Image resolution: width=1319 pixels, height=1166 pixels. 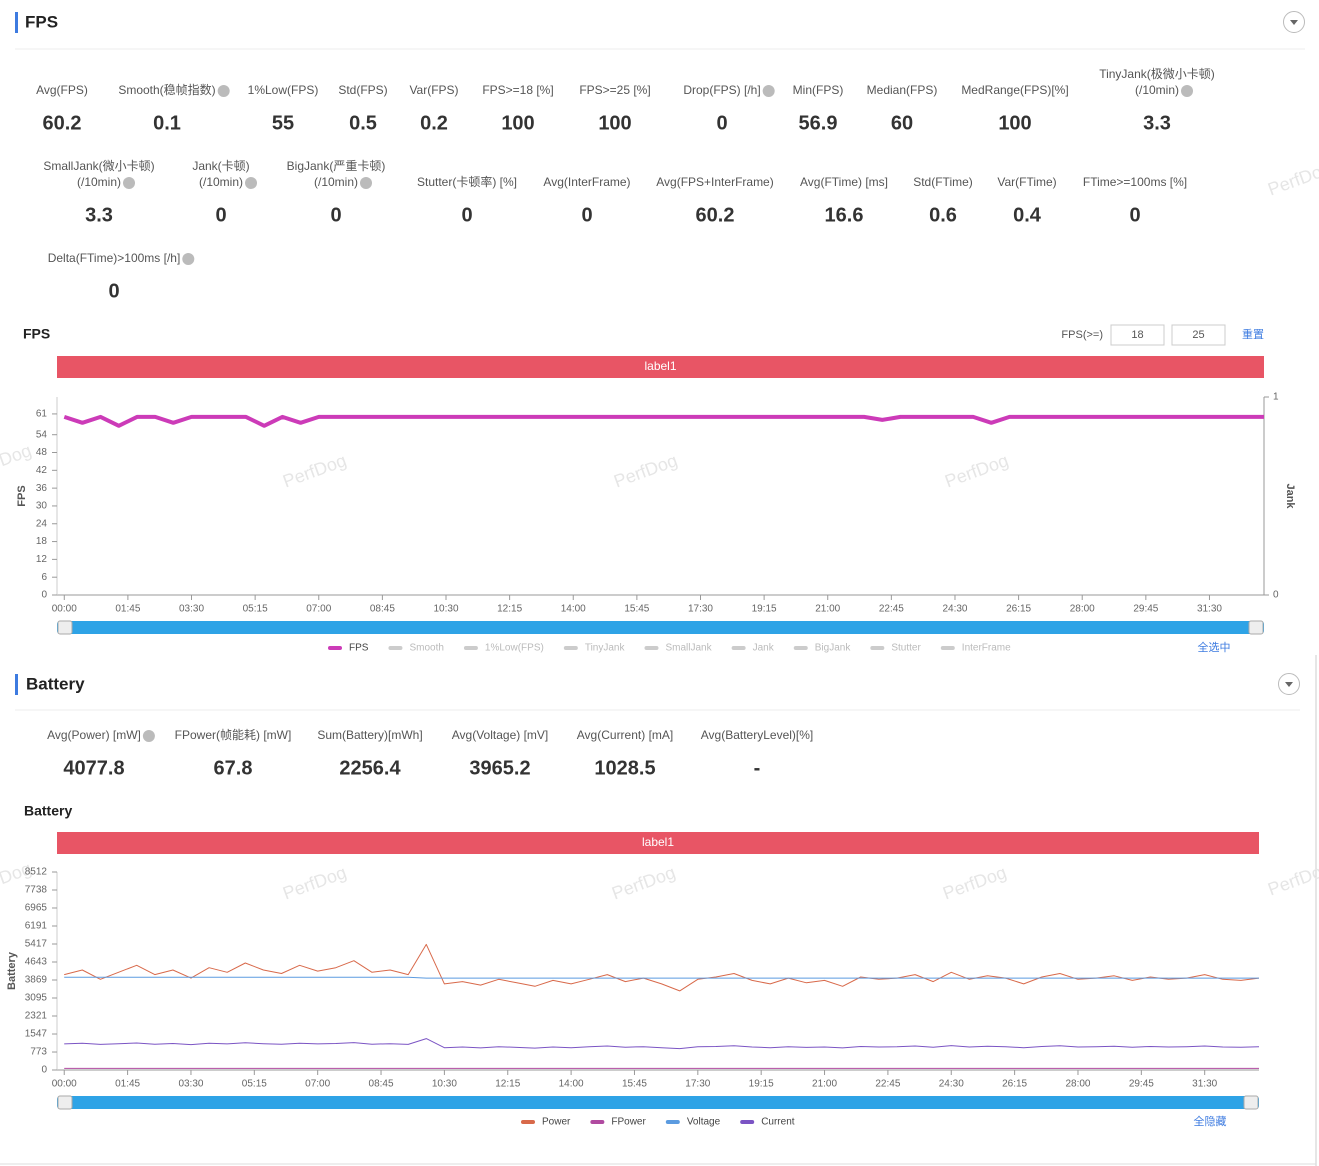 I want to click on y-tick-label: 3869, so click(x=36, y=980).